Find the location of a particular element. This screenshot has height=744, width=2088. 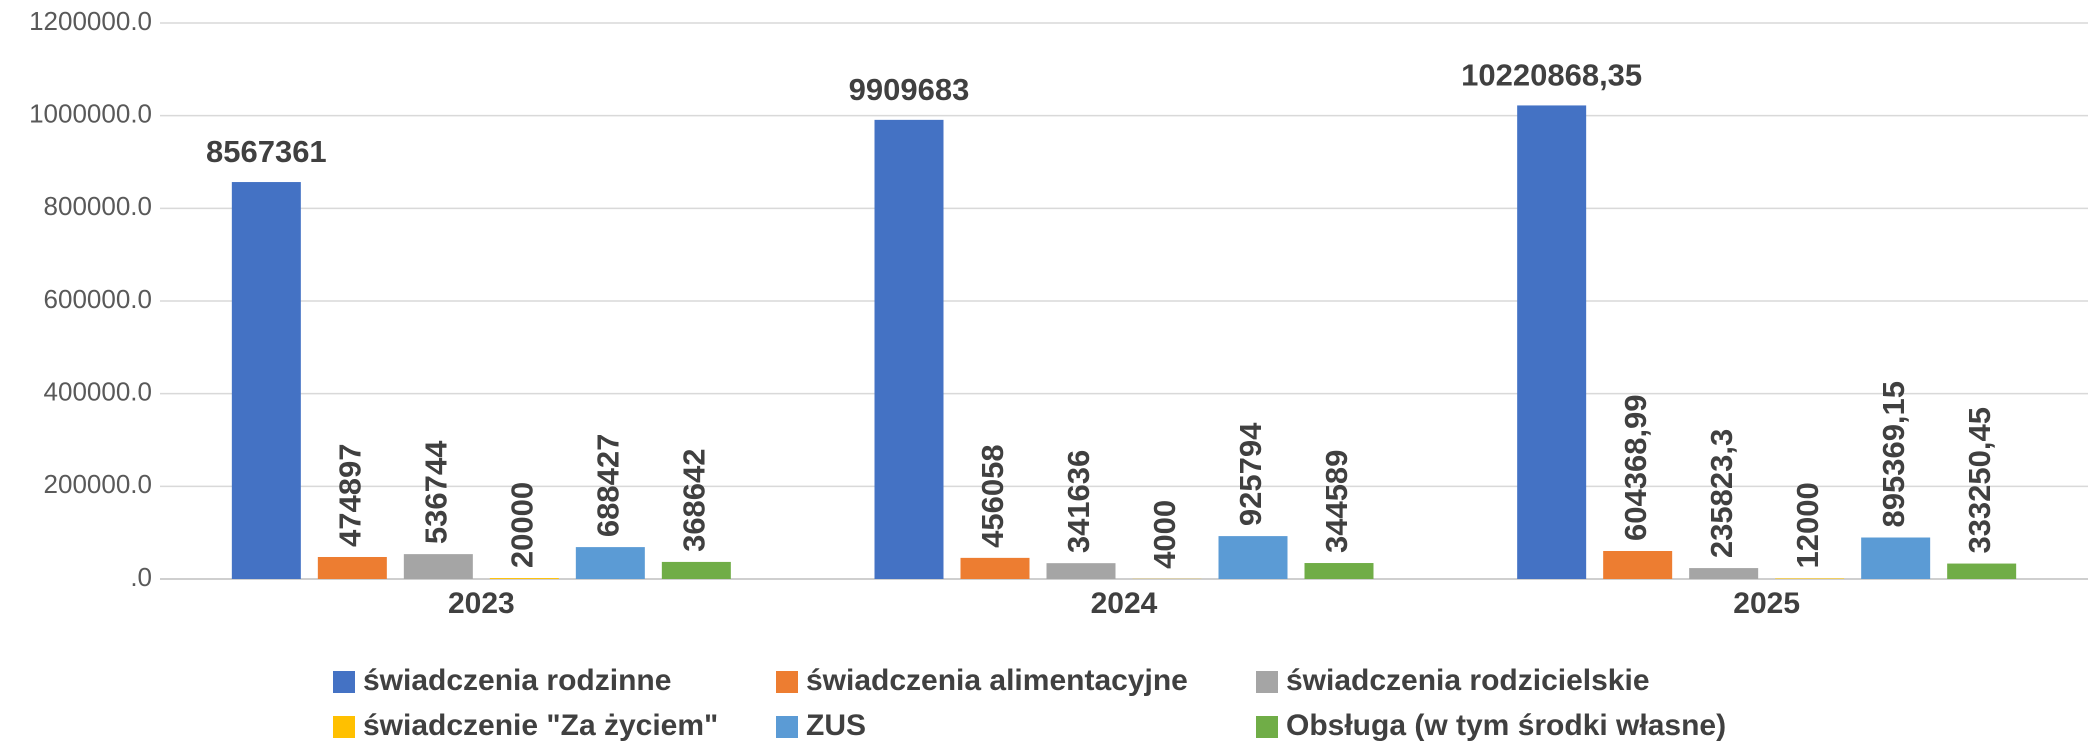

legend-label: świadczenia rodzinne is located at coordinates (517, 680).